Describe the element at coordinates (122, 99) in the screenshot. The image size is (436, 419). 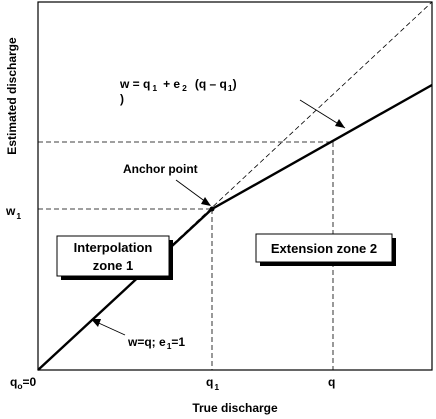
I see `extension-formula-wrap: )` at that location.